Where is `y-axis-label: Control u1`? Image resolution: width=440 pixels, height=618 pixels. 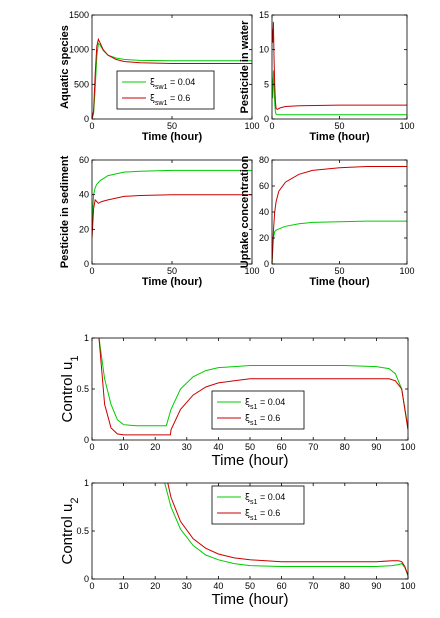
y-axis-label: Control u1 is located at coordinates (70, 389).